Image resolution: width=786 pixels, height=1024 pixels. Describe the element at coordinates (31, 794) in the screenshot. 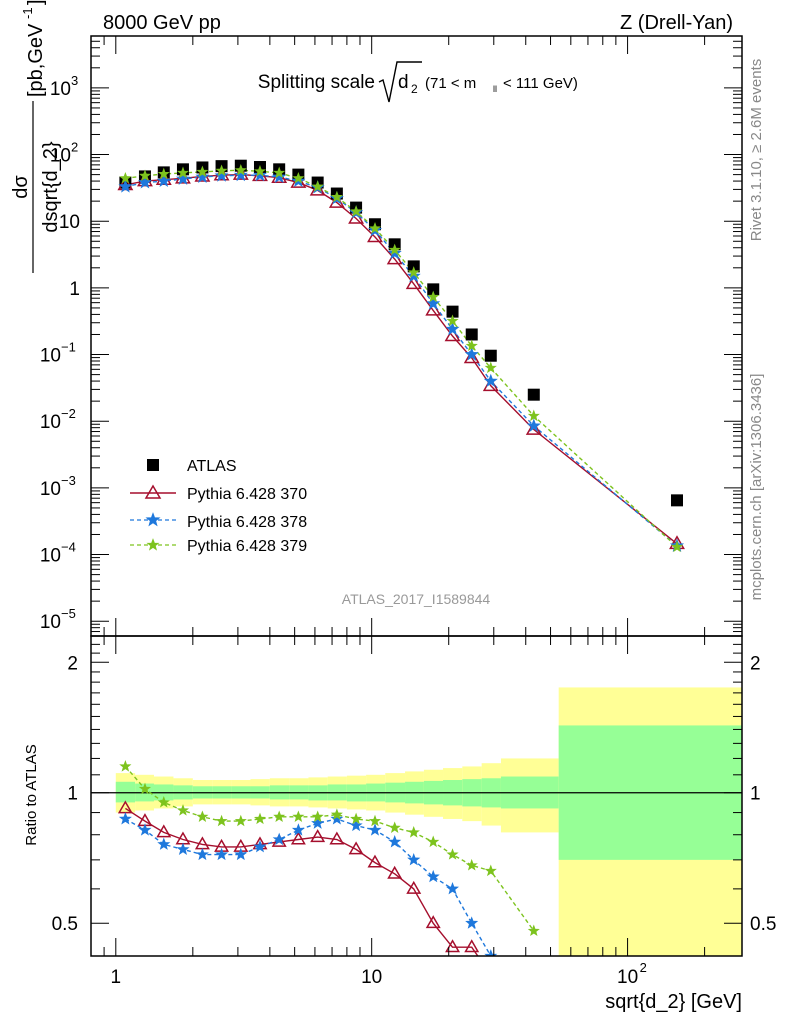

I see `ratio-ylabel: Ratio to ATLAS` at that location.